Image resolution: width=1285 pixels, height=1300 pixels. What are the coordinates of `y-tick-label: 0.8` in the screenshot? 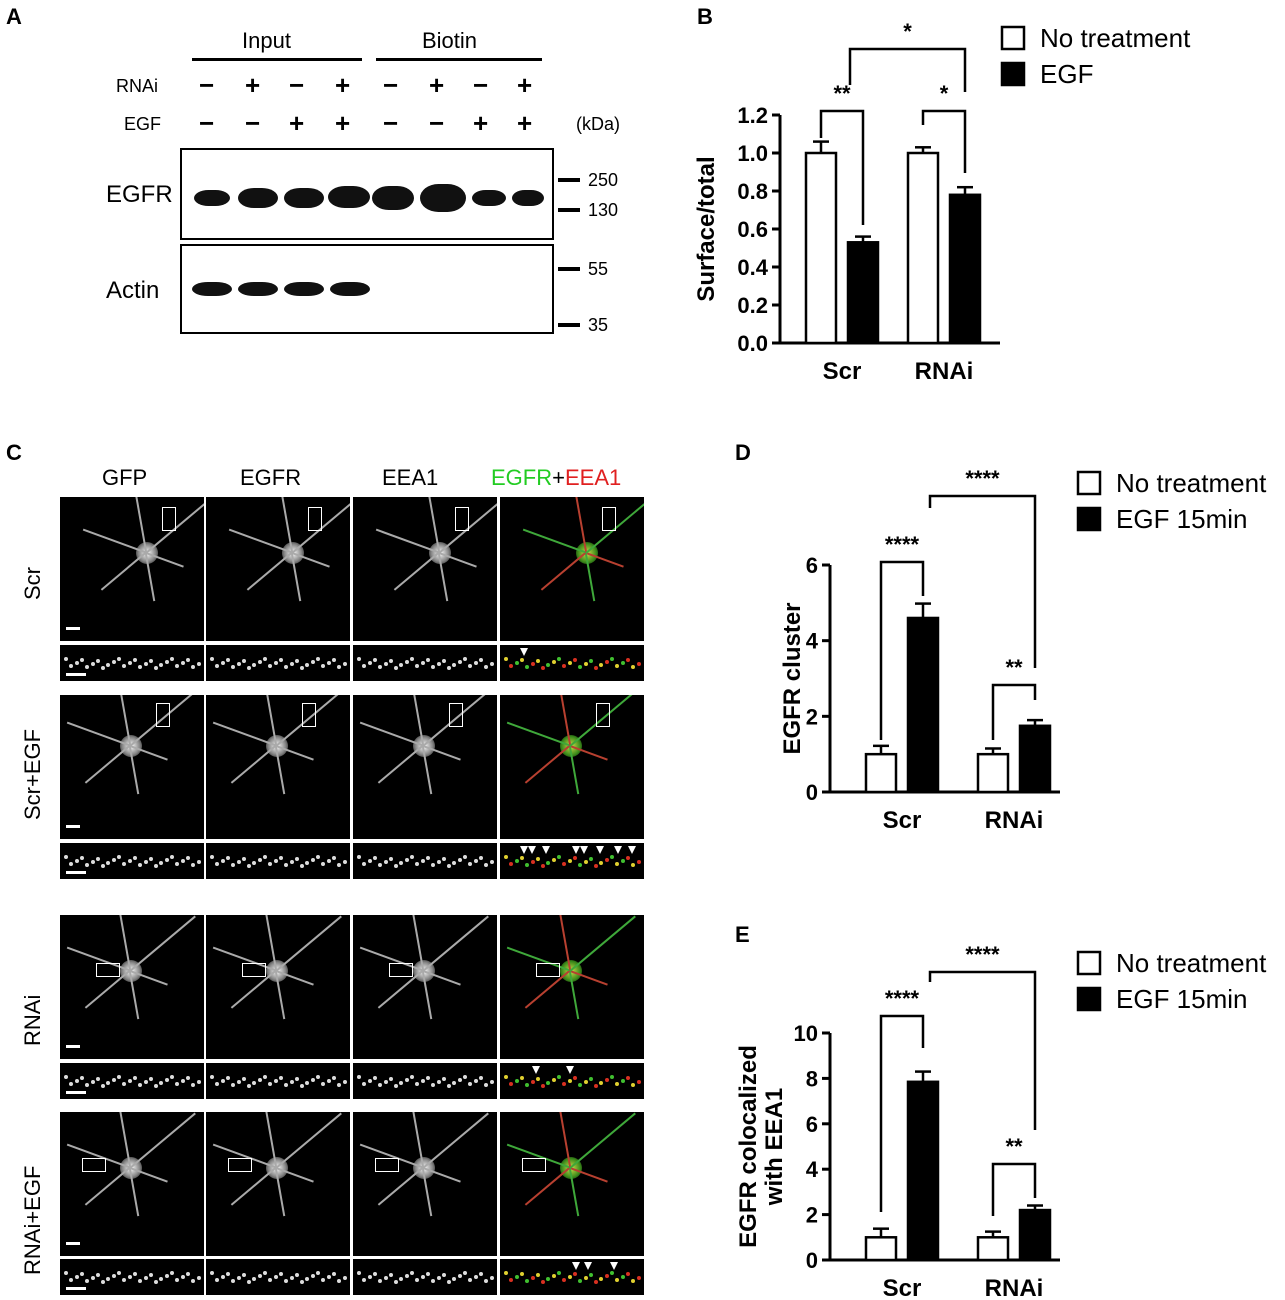 It's located at (752, 191).